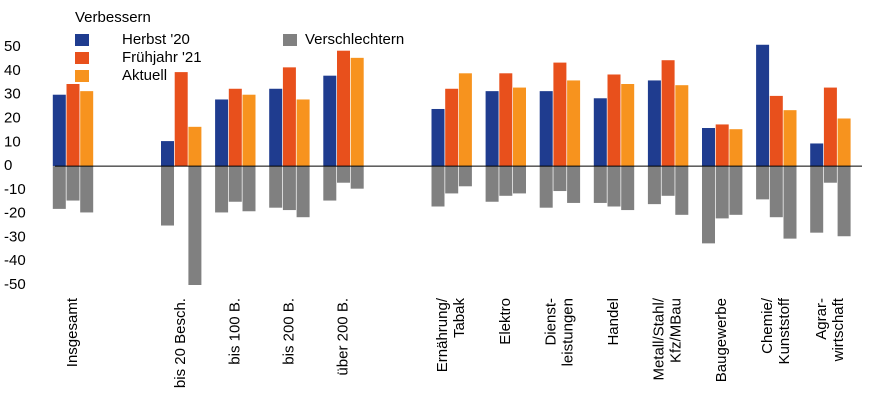 The image size is (883, 400). Describe the element at coordinates (550, 322) in the screenshot. I see `x-tick-label: Dienst-` at that location.